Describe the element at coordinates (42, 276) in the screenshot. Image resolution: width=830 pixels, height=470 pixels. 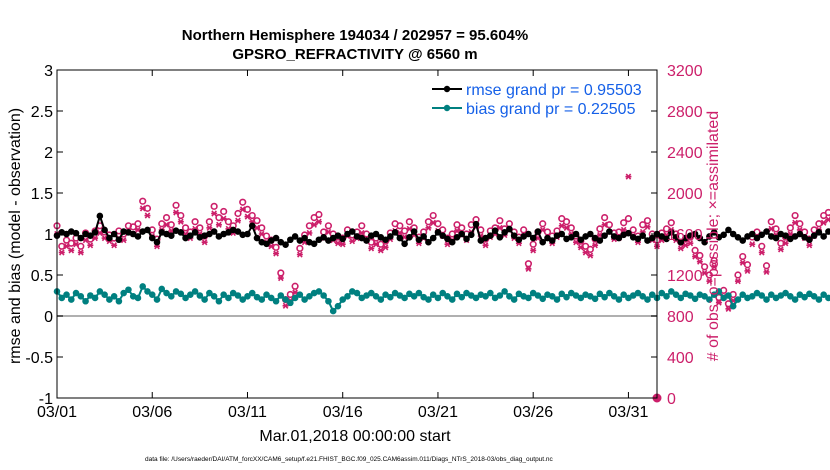
I see `y-tick-label: 0.5` at that location.